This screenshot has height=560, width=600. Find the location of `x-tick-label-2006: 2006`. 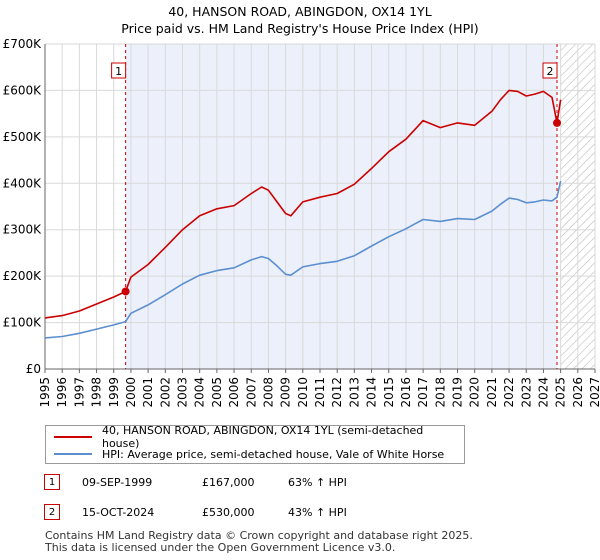

x-tick-label-2006: 2006 is located at coordinates (234, 392).